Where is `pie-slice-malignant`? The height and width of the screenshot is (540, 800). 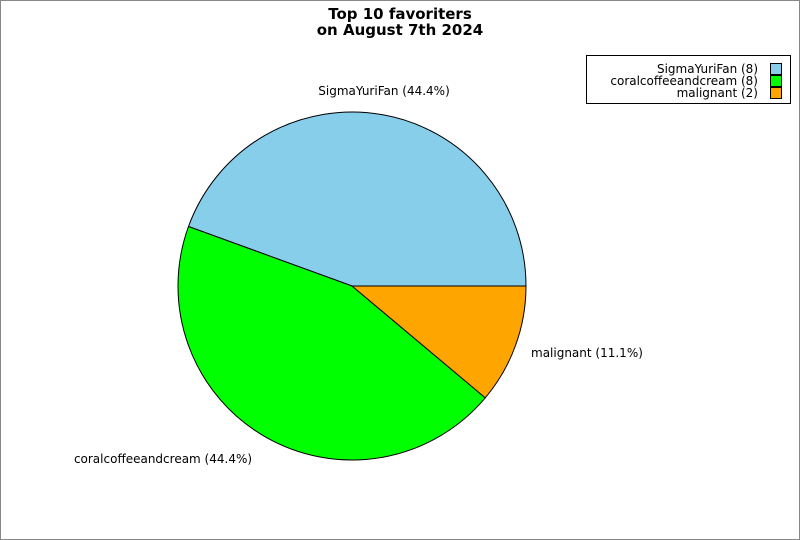 pie-slice-malignant is located at coordinates (438, 342).